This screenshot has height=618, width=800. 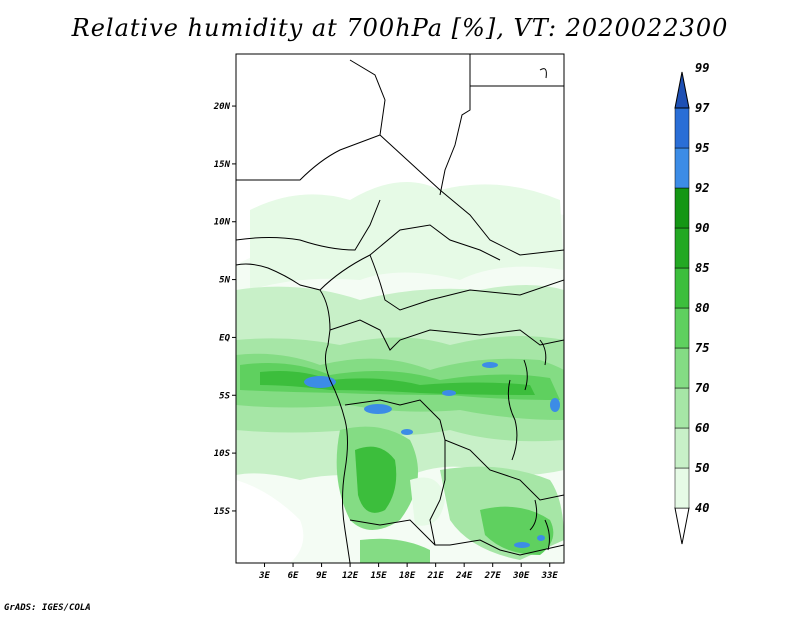 What do you see at coordinates (222, 512) in the screenshot?
I see `lat-tick-label: 15S` at bounding box center [222, 512].